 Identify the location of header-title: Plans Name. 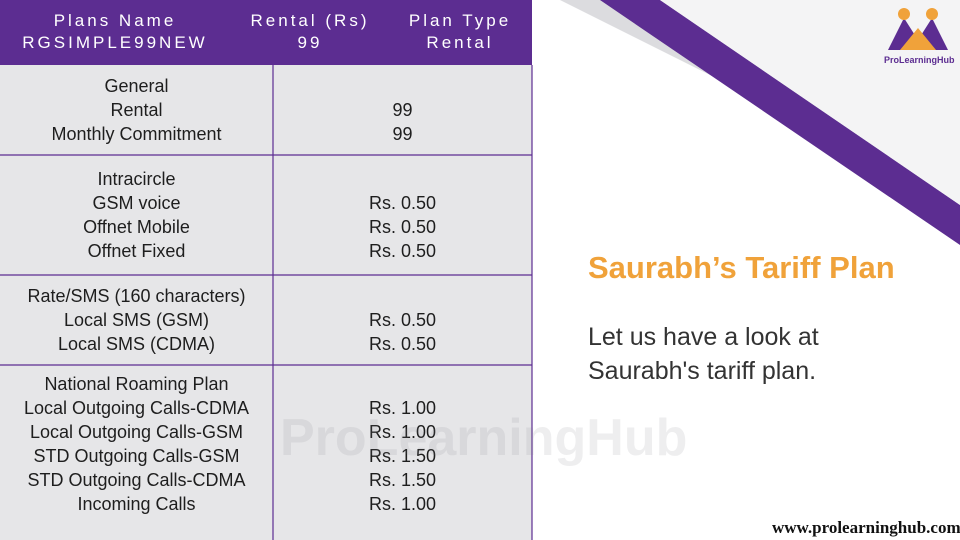
(115, 20).